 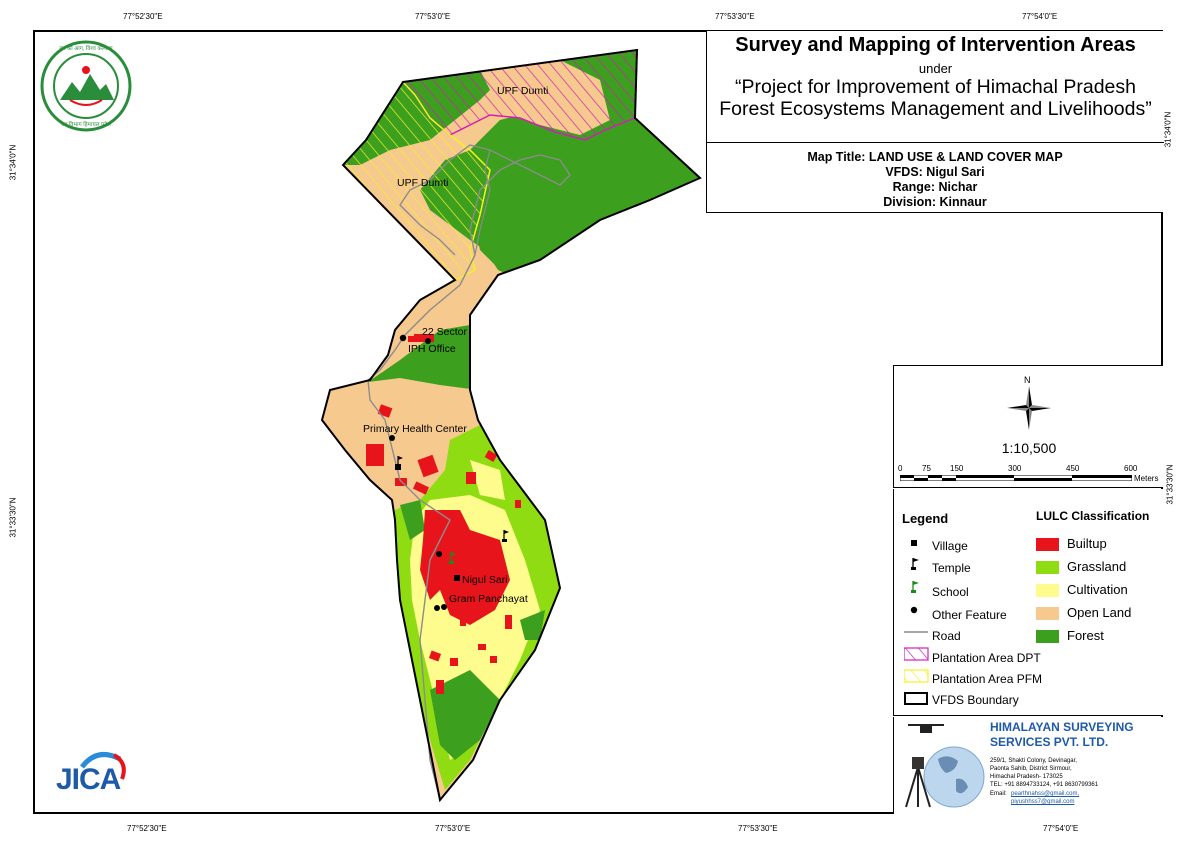 What do you see at coordinates (1031, 769) in the screenshot?
I see `company-address-2: Paonta Sahib, District Sirmour,` at bounding box center [1031, 769].